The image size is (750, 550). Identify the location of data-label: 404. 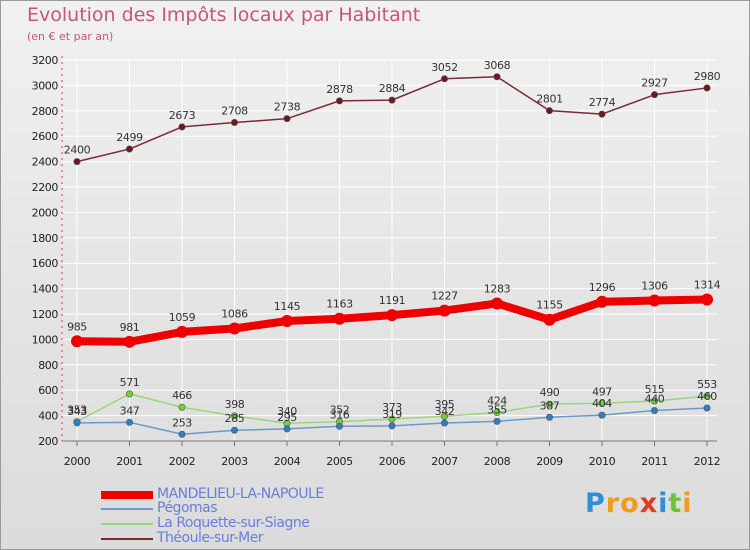
(602, 403).